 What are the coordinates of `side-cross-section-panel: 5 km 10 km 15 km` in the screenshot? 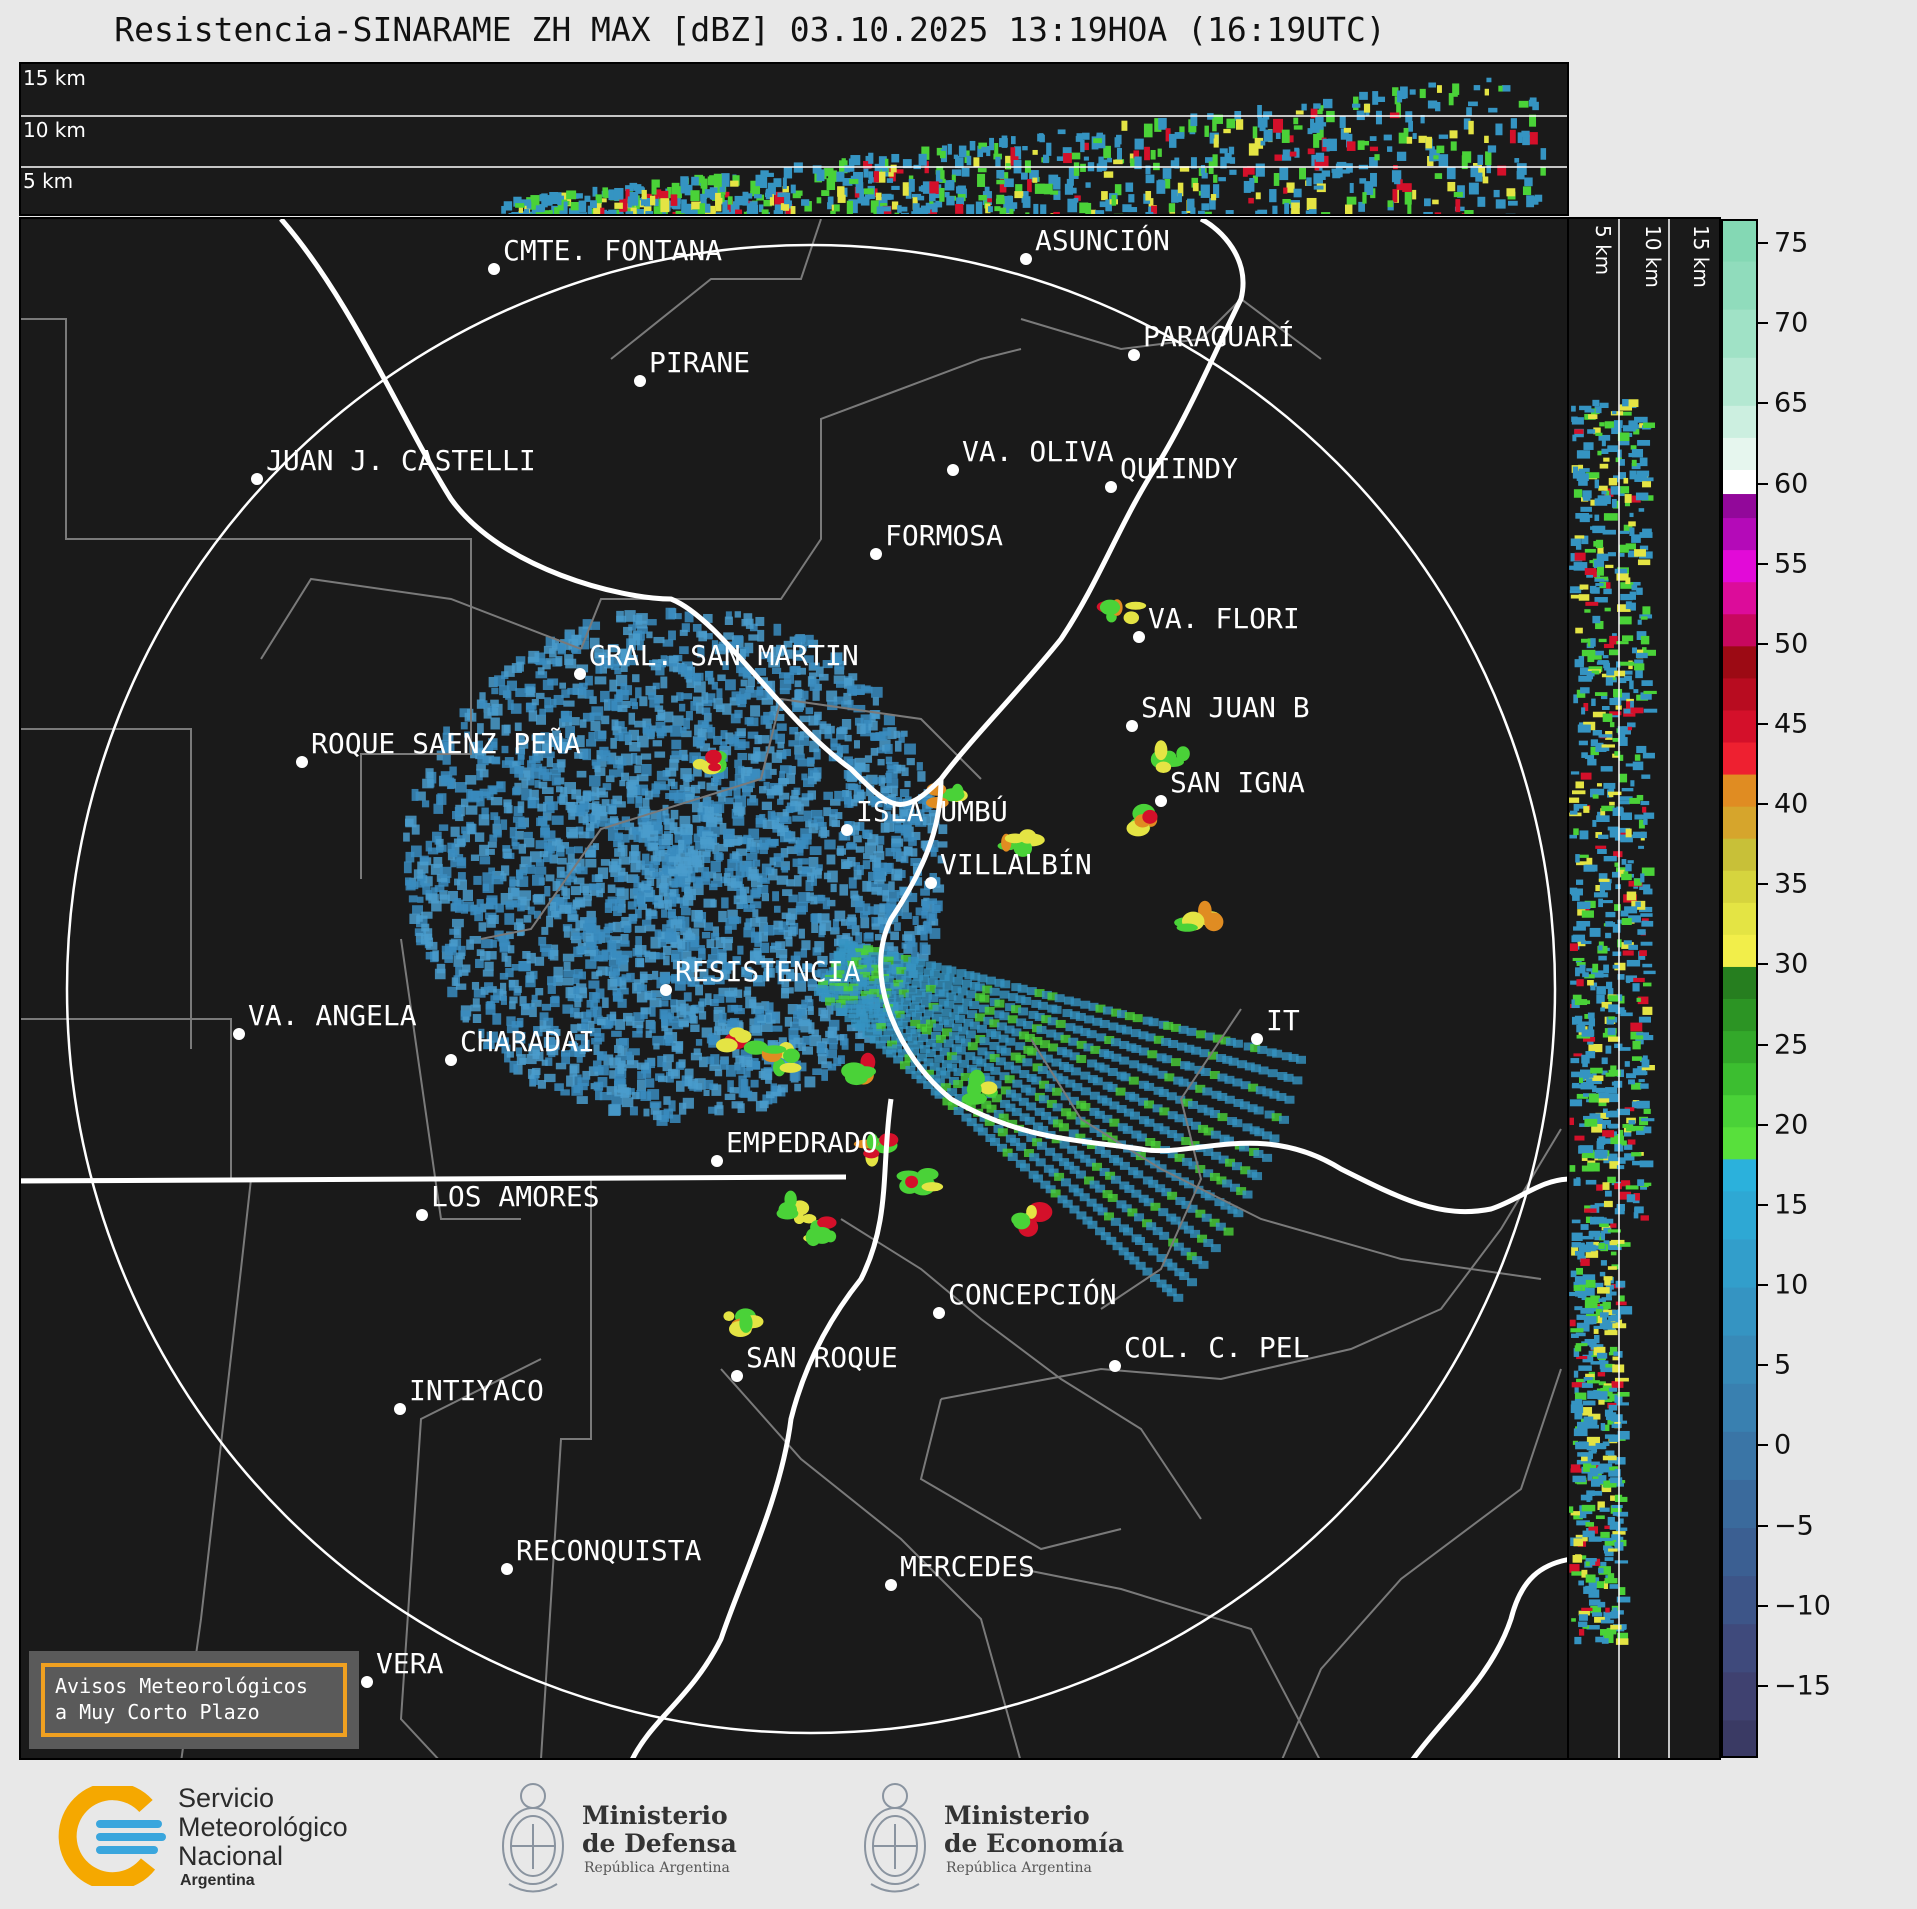 It's located at (1645, 988).